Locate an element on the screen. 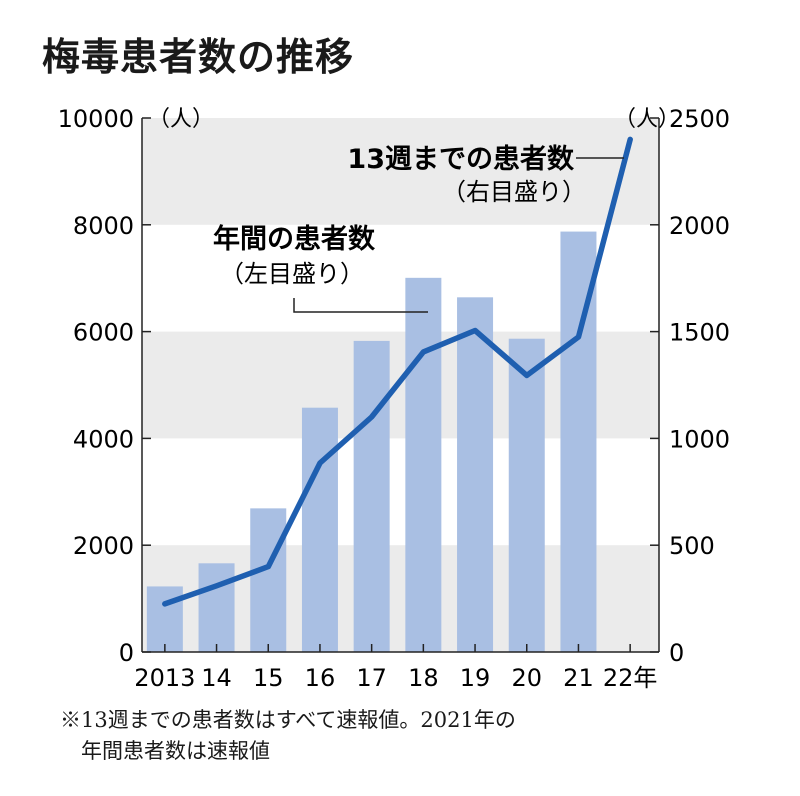 This screenshot has width=800, height=796. right-tick-label: 2000 is located at coordinates (699, 226).